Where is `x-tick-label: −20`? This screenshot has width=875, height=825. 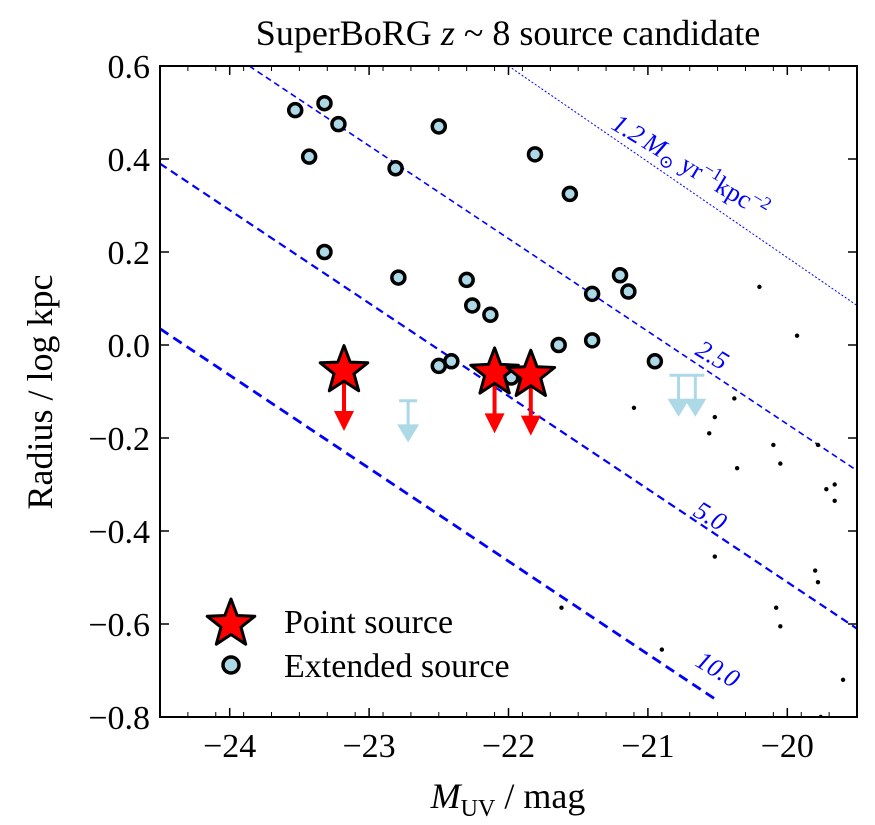 x-tick-label: −20 is located at coordinates (787, 746).